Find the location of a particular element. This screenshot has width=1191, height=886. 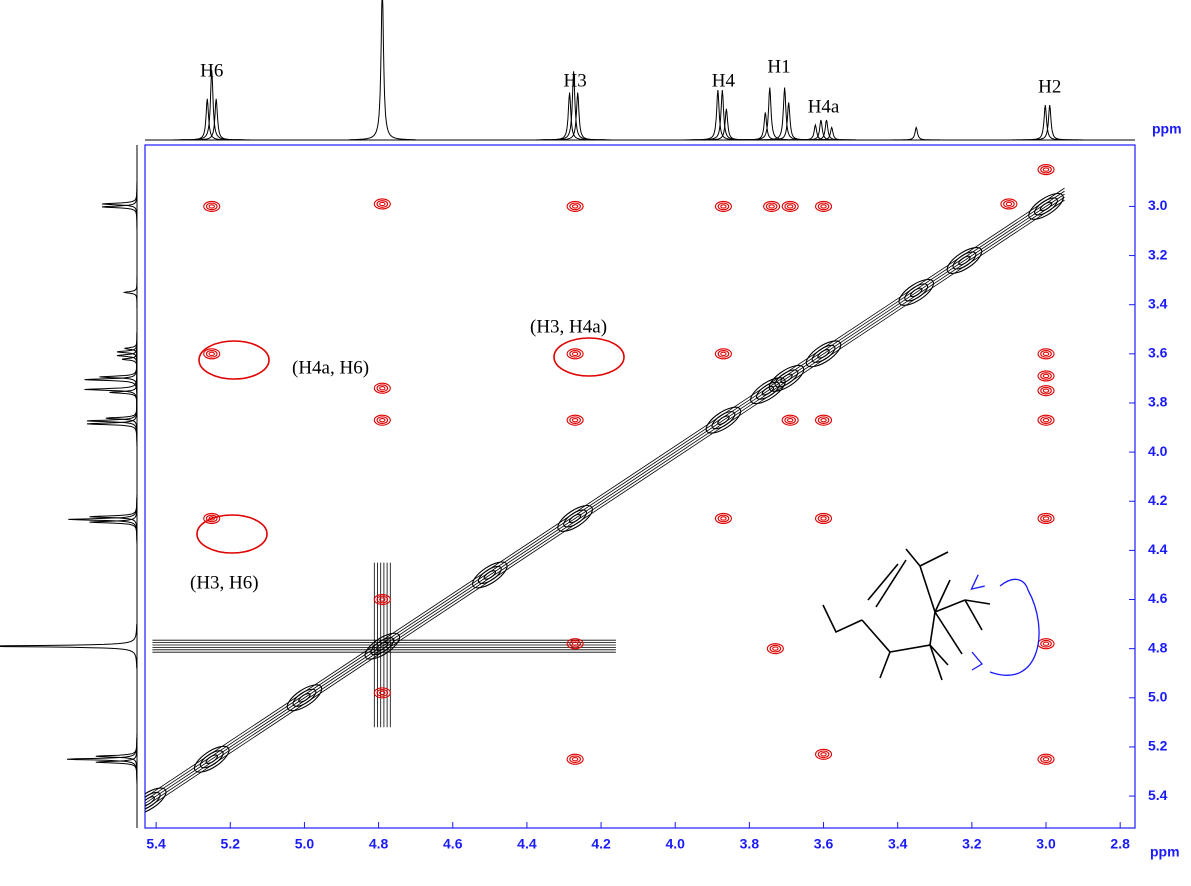

annotation: (H4a, H6) is located at coordinates (330, 367).